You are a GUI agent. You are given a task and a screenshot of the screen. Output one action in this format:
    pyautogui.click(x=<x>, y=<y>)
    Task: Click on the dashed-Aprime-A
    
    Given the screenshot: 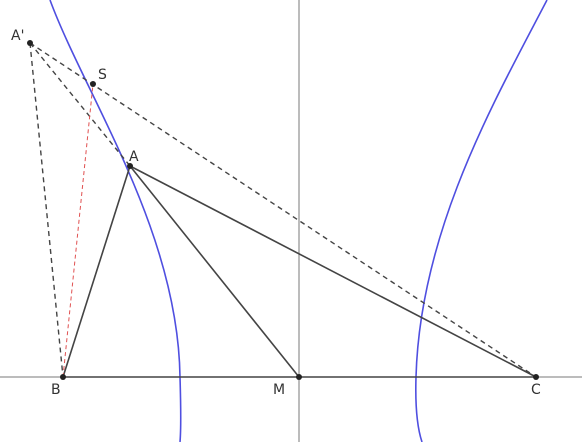 What is the action you would take?
    pyautogui.click(x=80, y=104)
    